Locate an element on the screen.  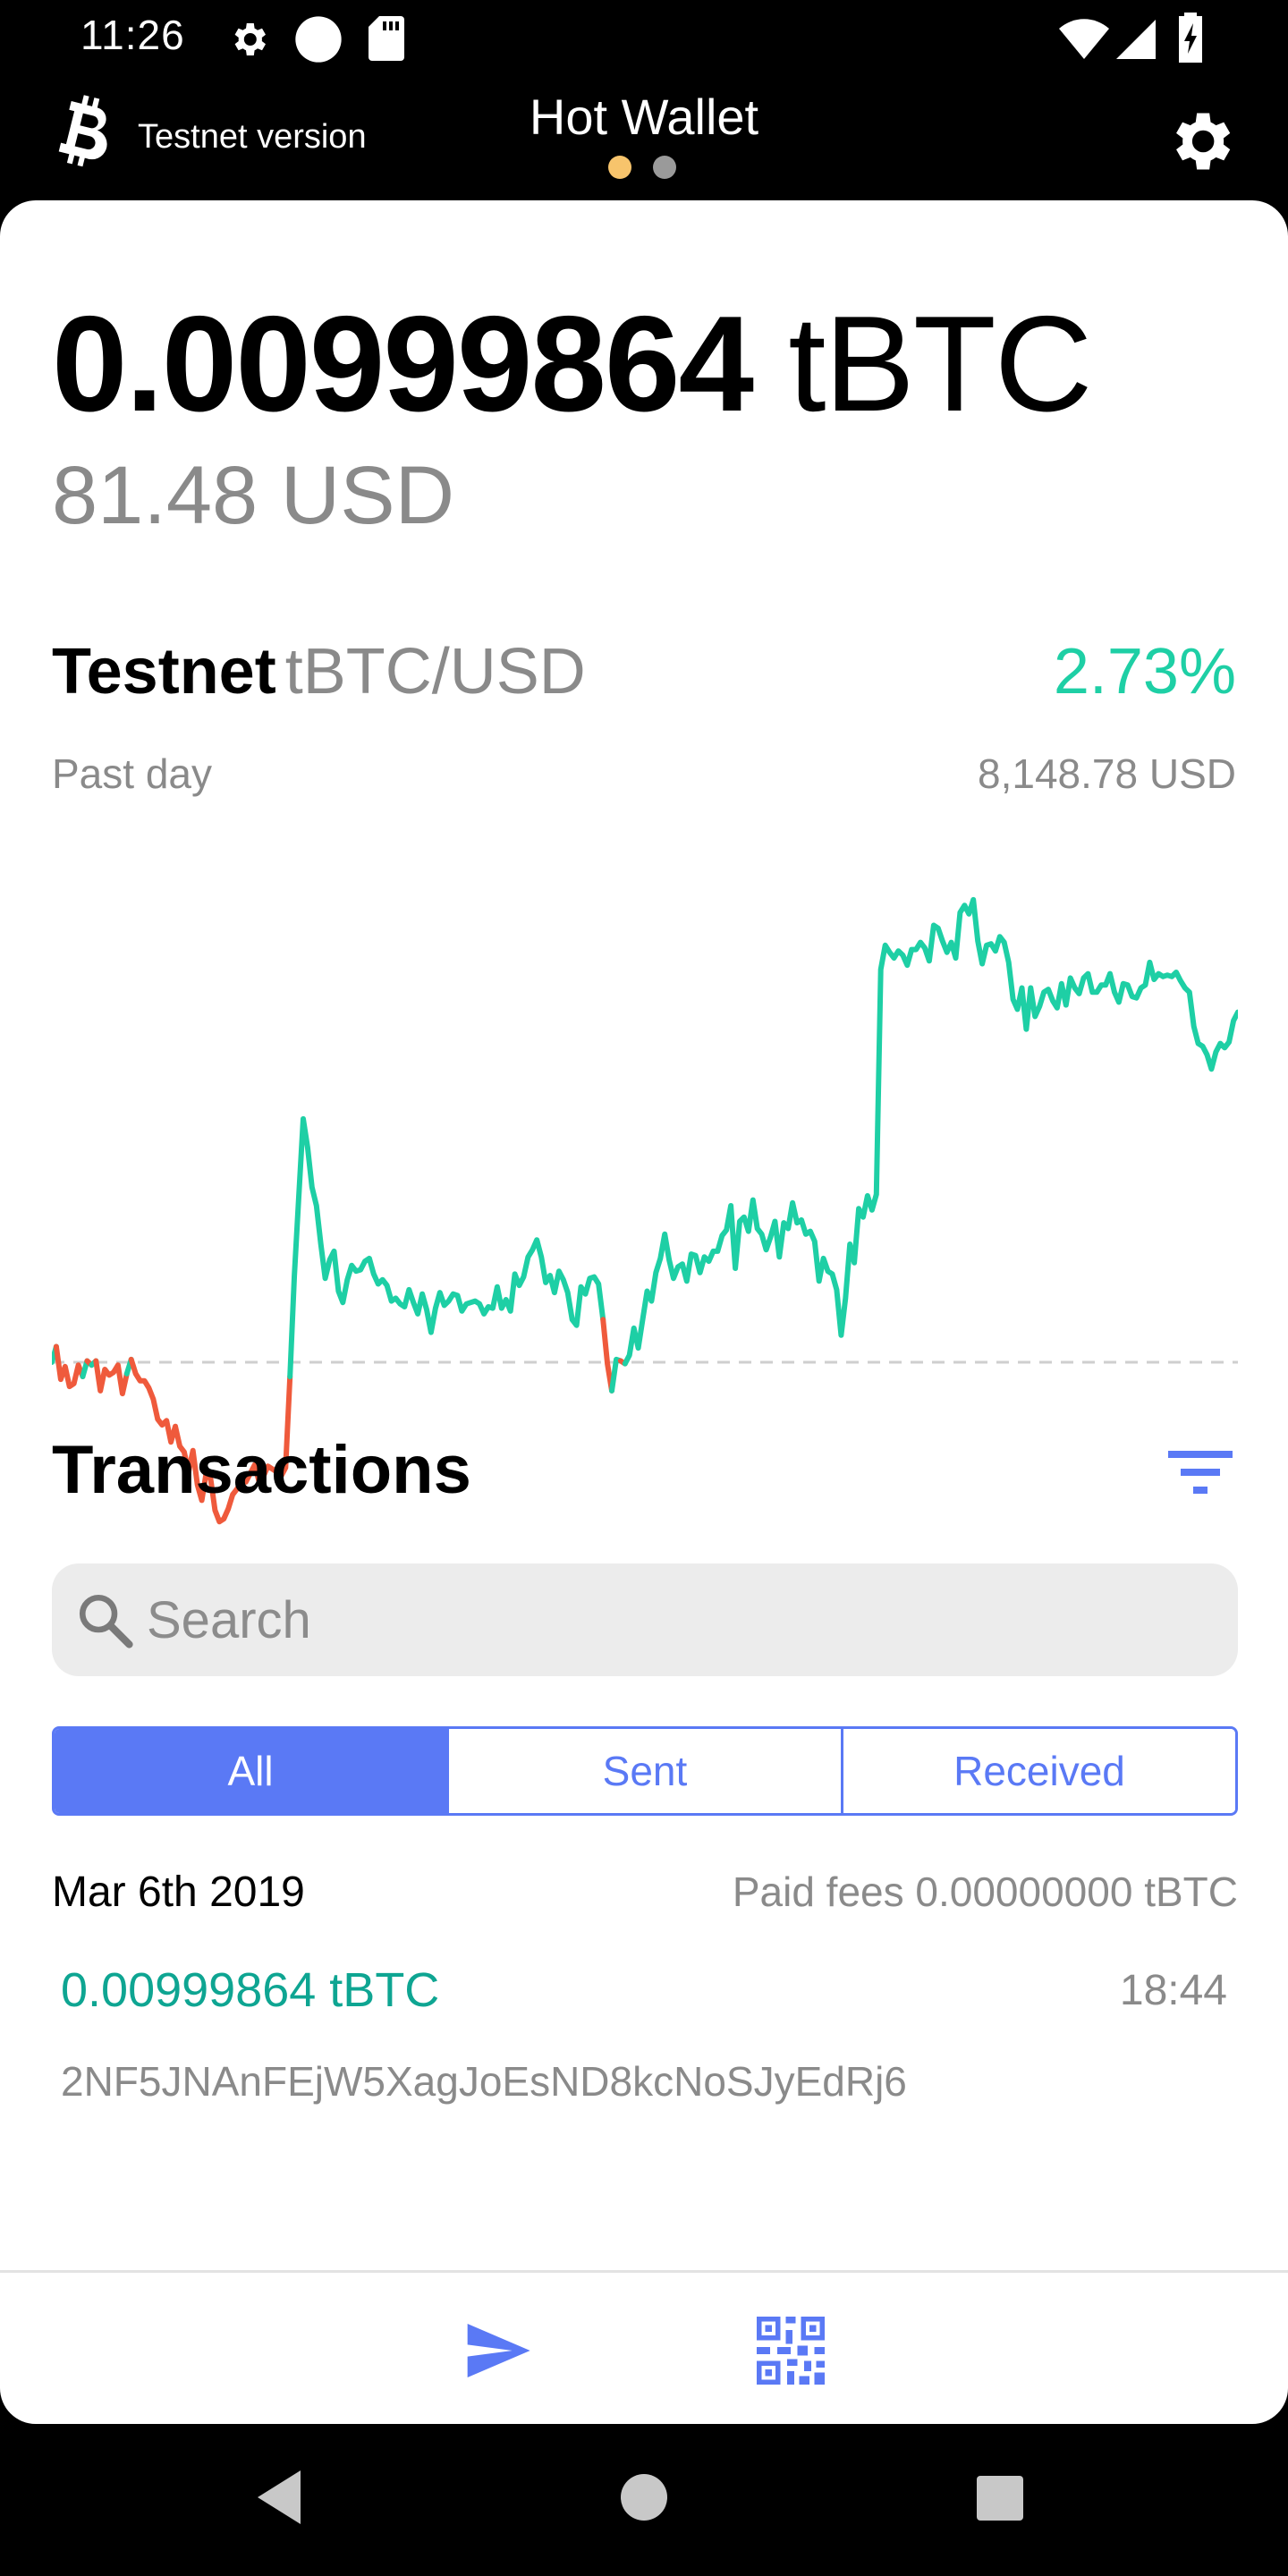
circle-icon is located at coordinates (318, 39).